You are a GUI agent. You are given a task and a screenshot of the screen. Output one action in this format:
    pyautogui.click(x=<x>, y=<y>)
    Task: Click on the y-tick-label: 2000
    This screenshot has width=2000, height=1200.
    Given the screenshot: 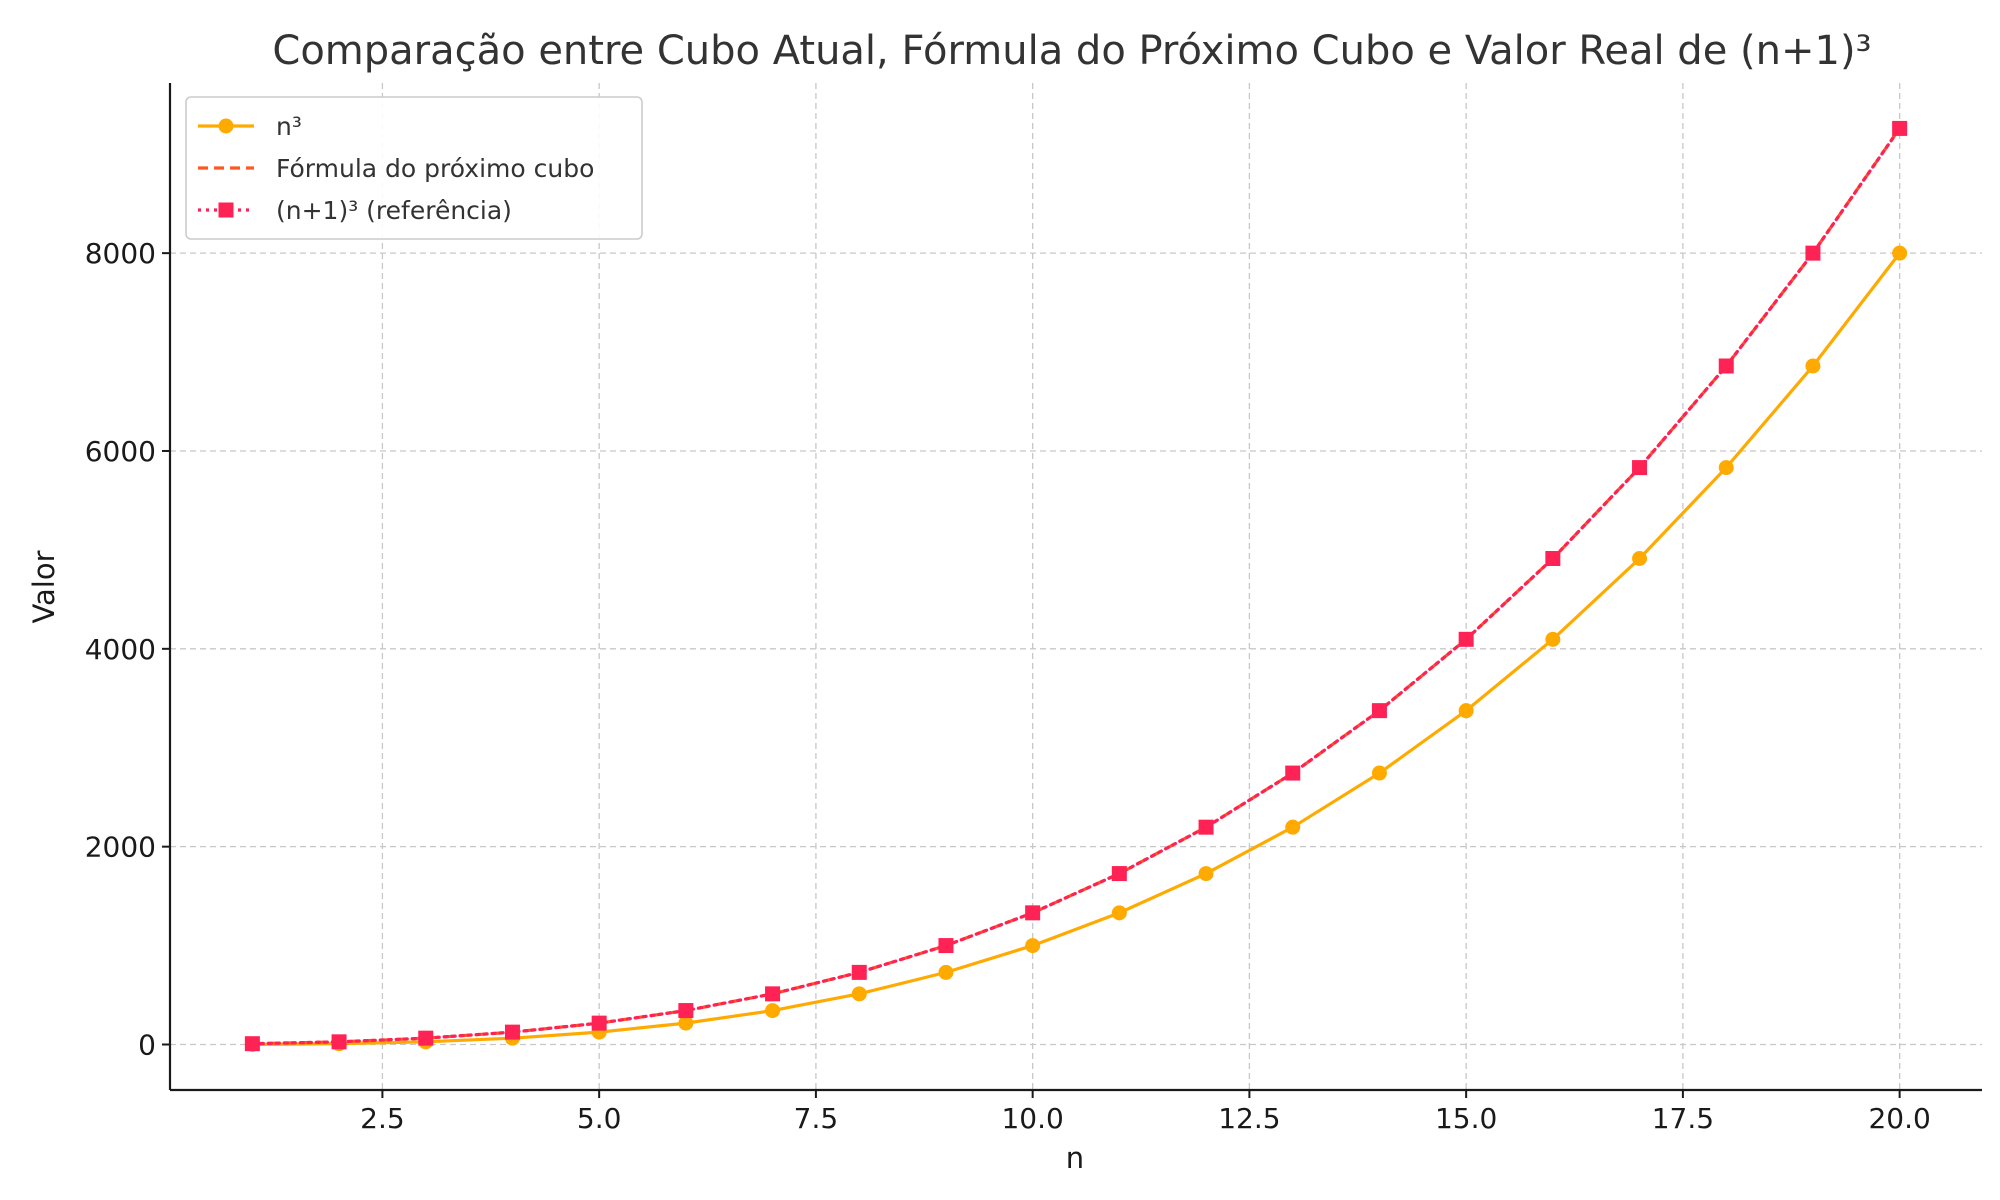 What is the action you would take?
    pyautogui.click(x=120, y=847)
    